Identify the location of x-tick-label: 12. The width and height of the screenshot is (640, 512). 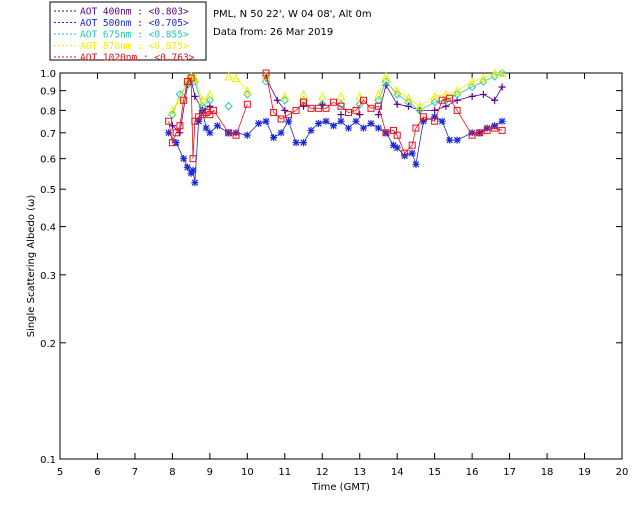
(322, 472).